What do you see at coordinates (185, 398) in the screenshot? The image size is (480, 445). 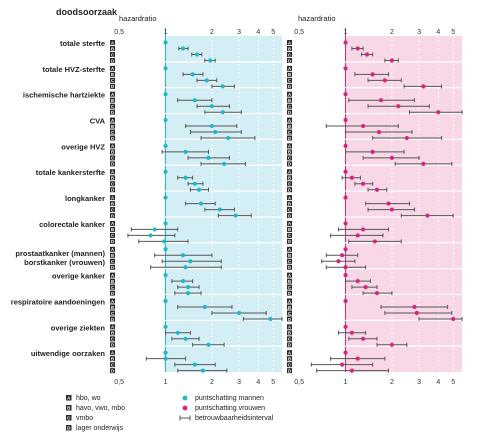 I see `legend-dot-men` at bounding box center [185, 398].